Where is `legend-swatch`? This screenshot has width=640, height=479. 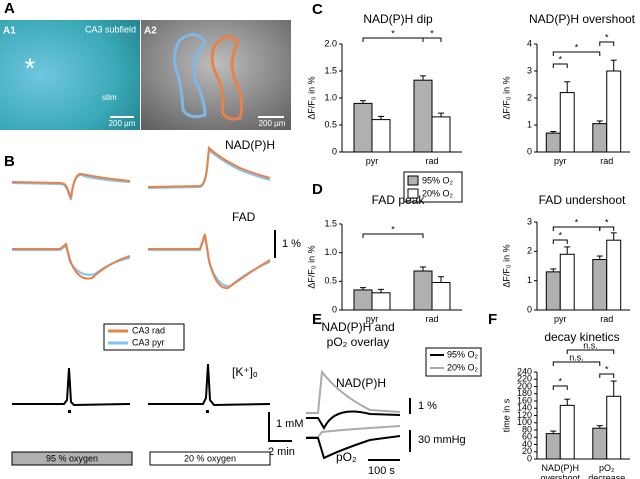
legend-swatch is located at coordinates (413, 180).